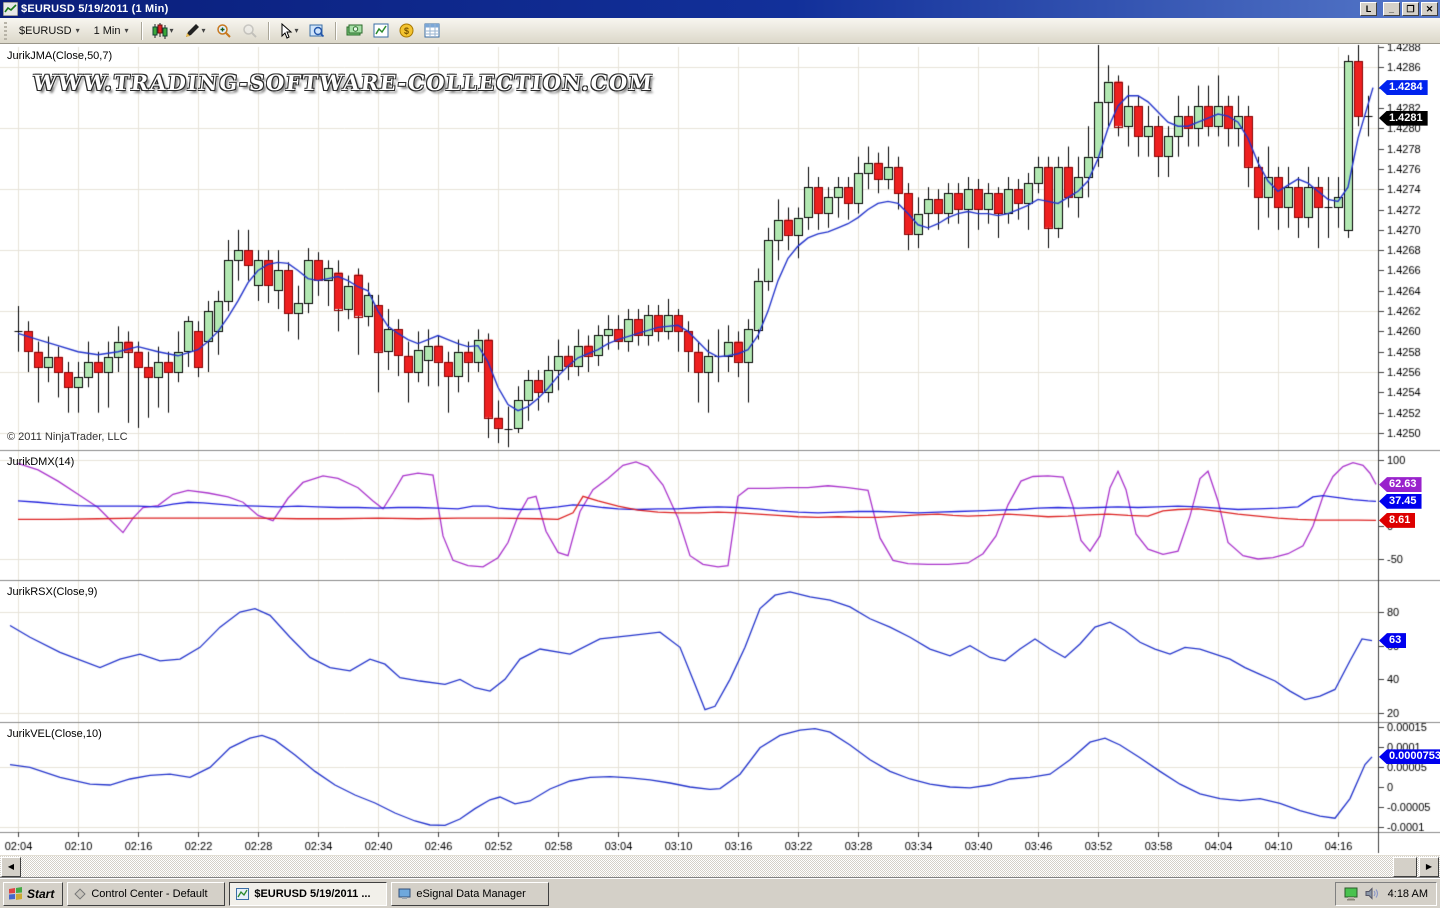 The width and height of the screenshot is (1440, 908). Describe the element at coordinates (1385, 893) in the screenshot. I see `system-tray: 4:18 AM` at that location.